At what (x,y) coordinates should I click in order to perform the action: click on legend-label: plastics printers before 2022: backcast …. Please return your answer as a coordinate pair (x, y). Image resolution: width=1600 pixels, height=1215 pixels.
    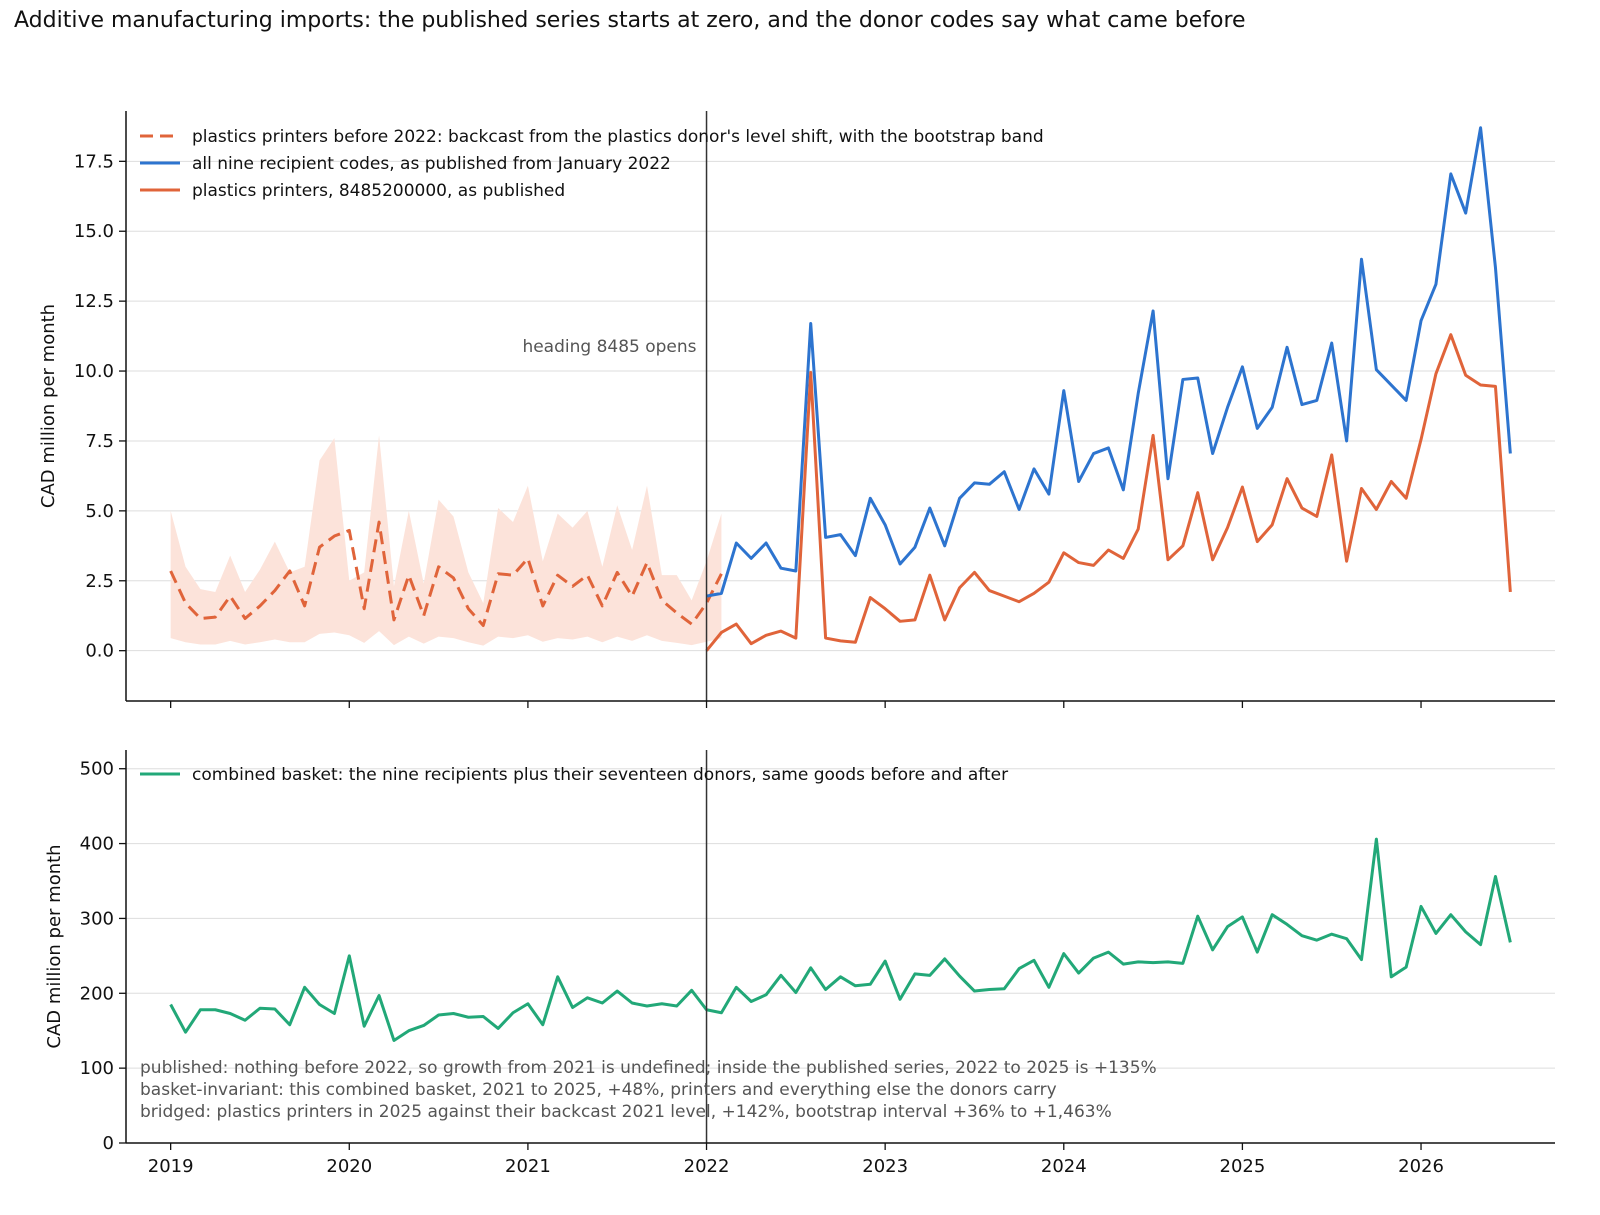
    Looking at the image, I should click on (618, 137).